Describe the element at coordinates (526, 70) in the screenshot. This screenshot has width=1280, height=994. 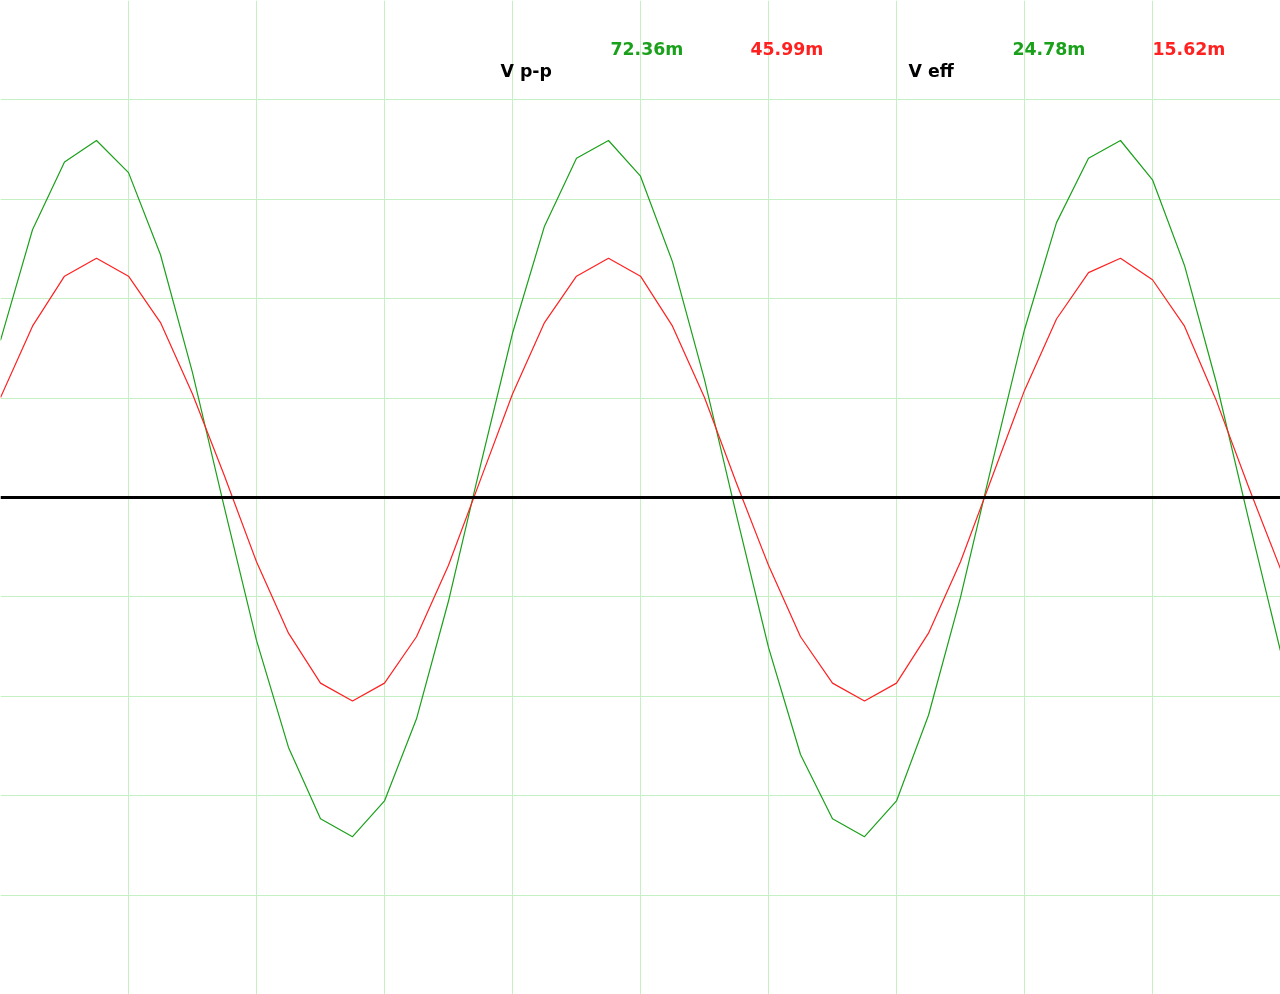
I see `text: V p-p` at that location.